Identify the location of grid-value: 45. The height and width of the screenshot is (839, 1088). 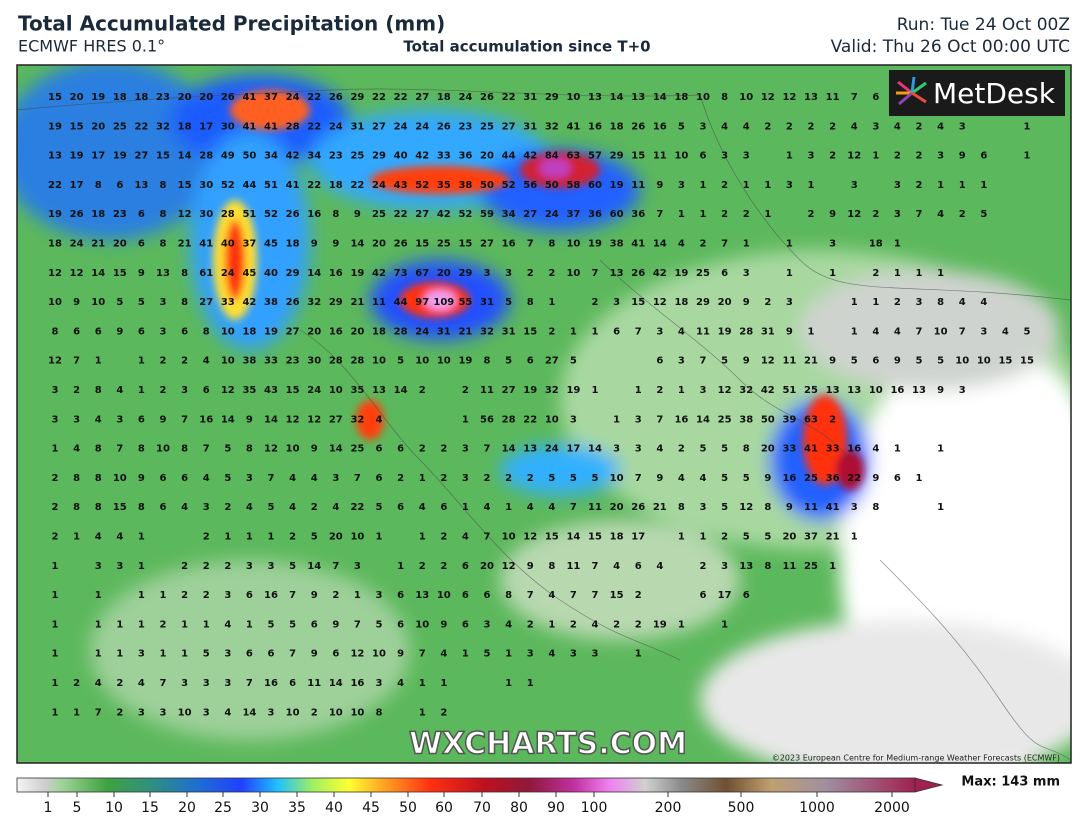
(271, 244).